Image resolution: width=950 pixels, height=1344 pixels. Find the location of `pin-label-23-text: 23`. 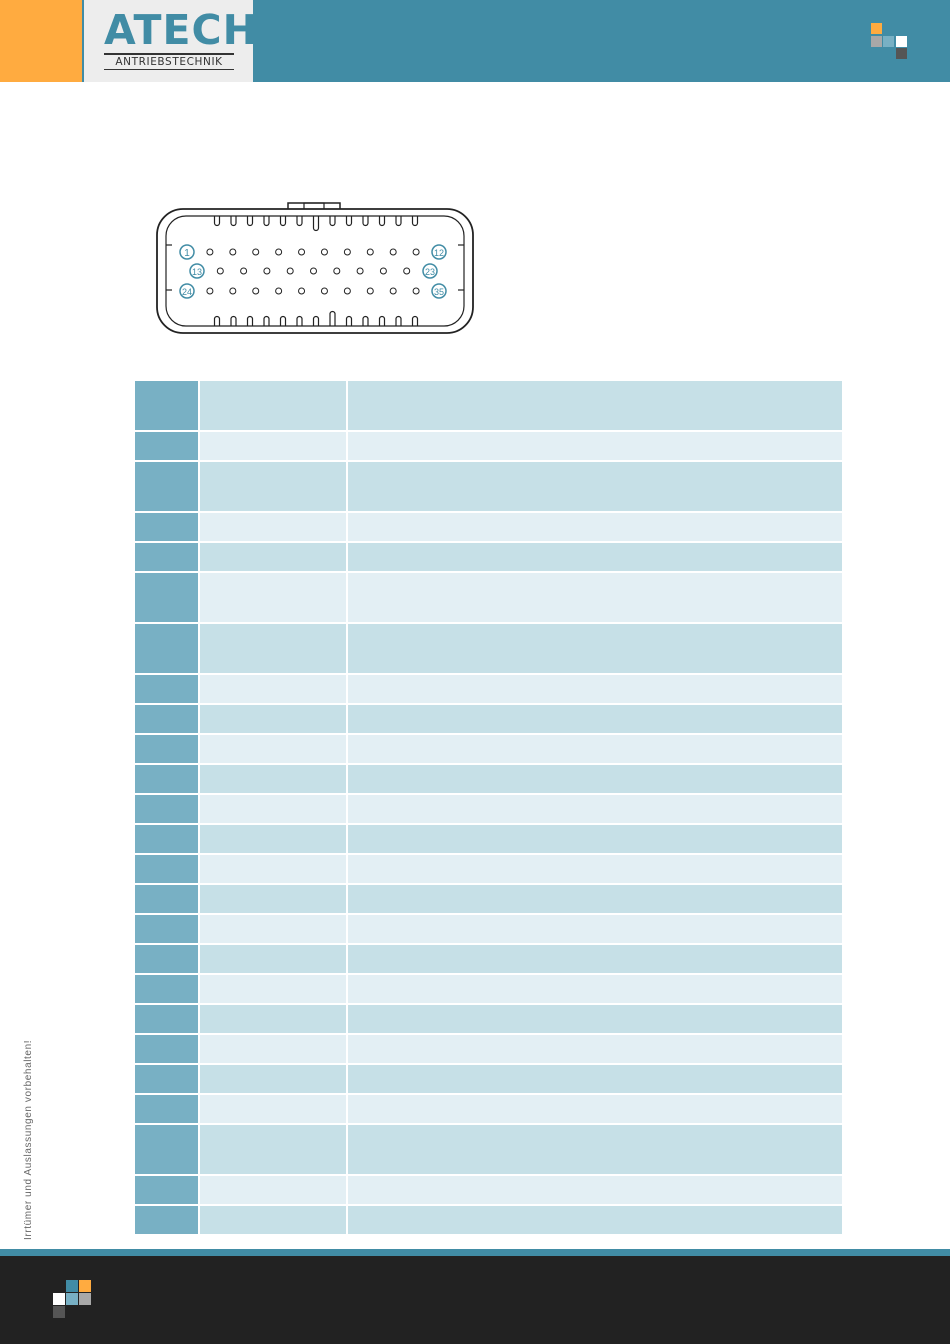

pin-label-23-text: 23 is located at coordinates (430, 272).